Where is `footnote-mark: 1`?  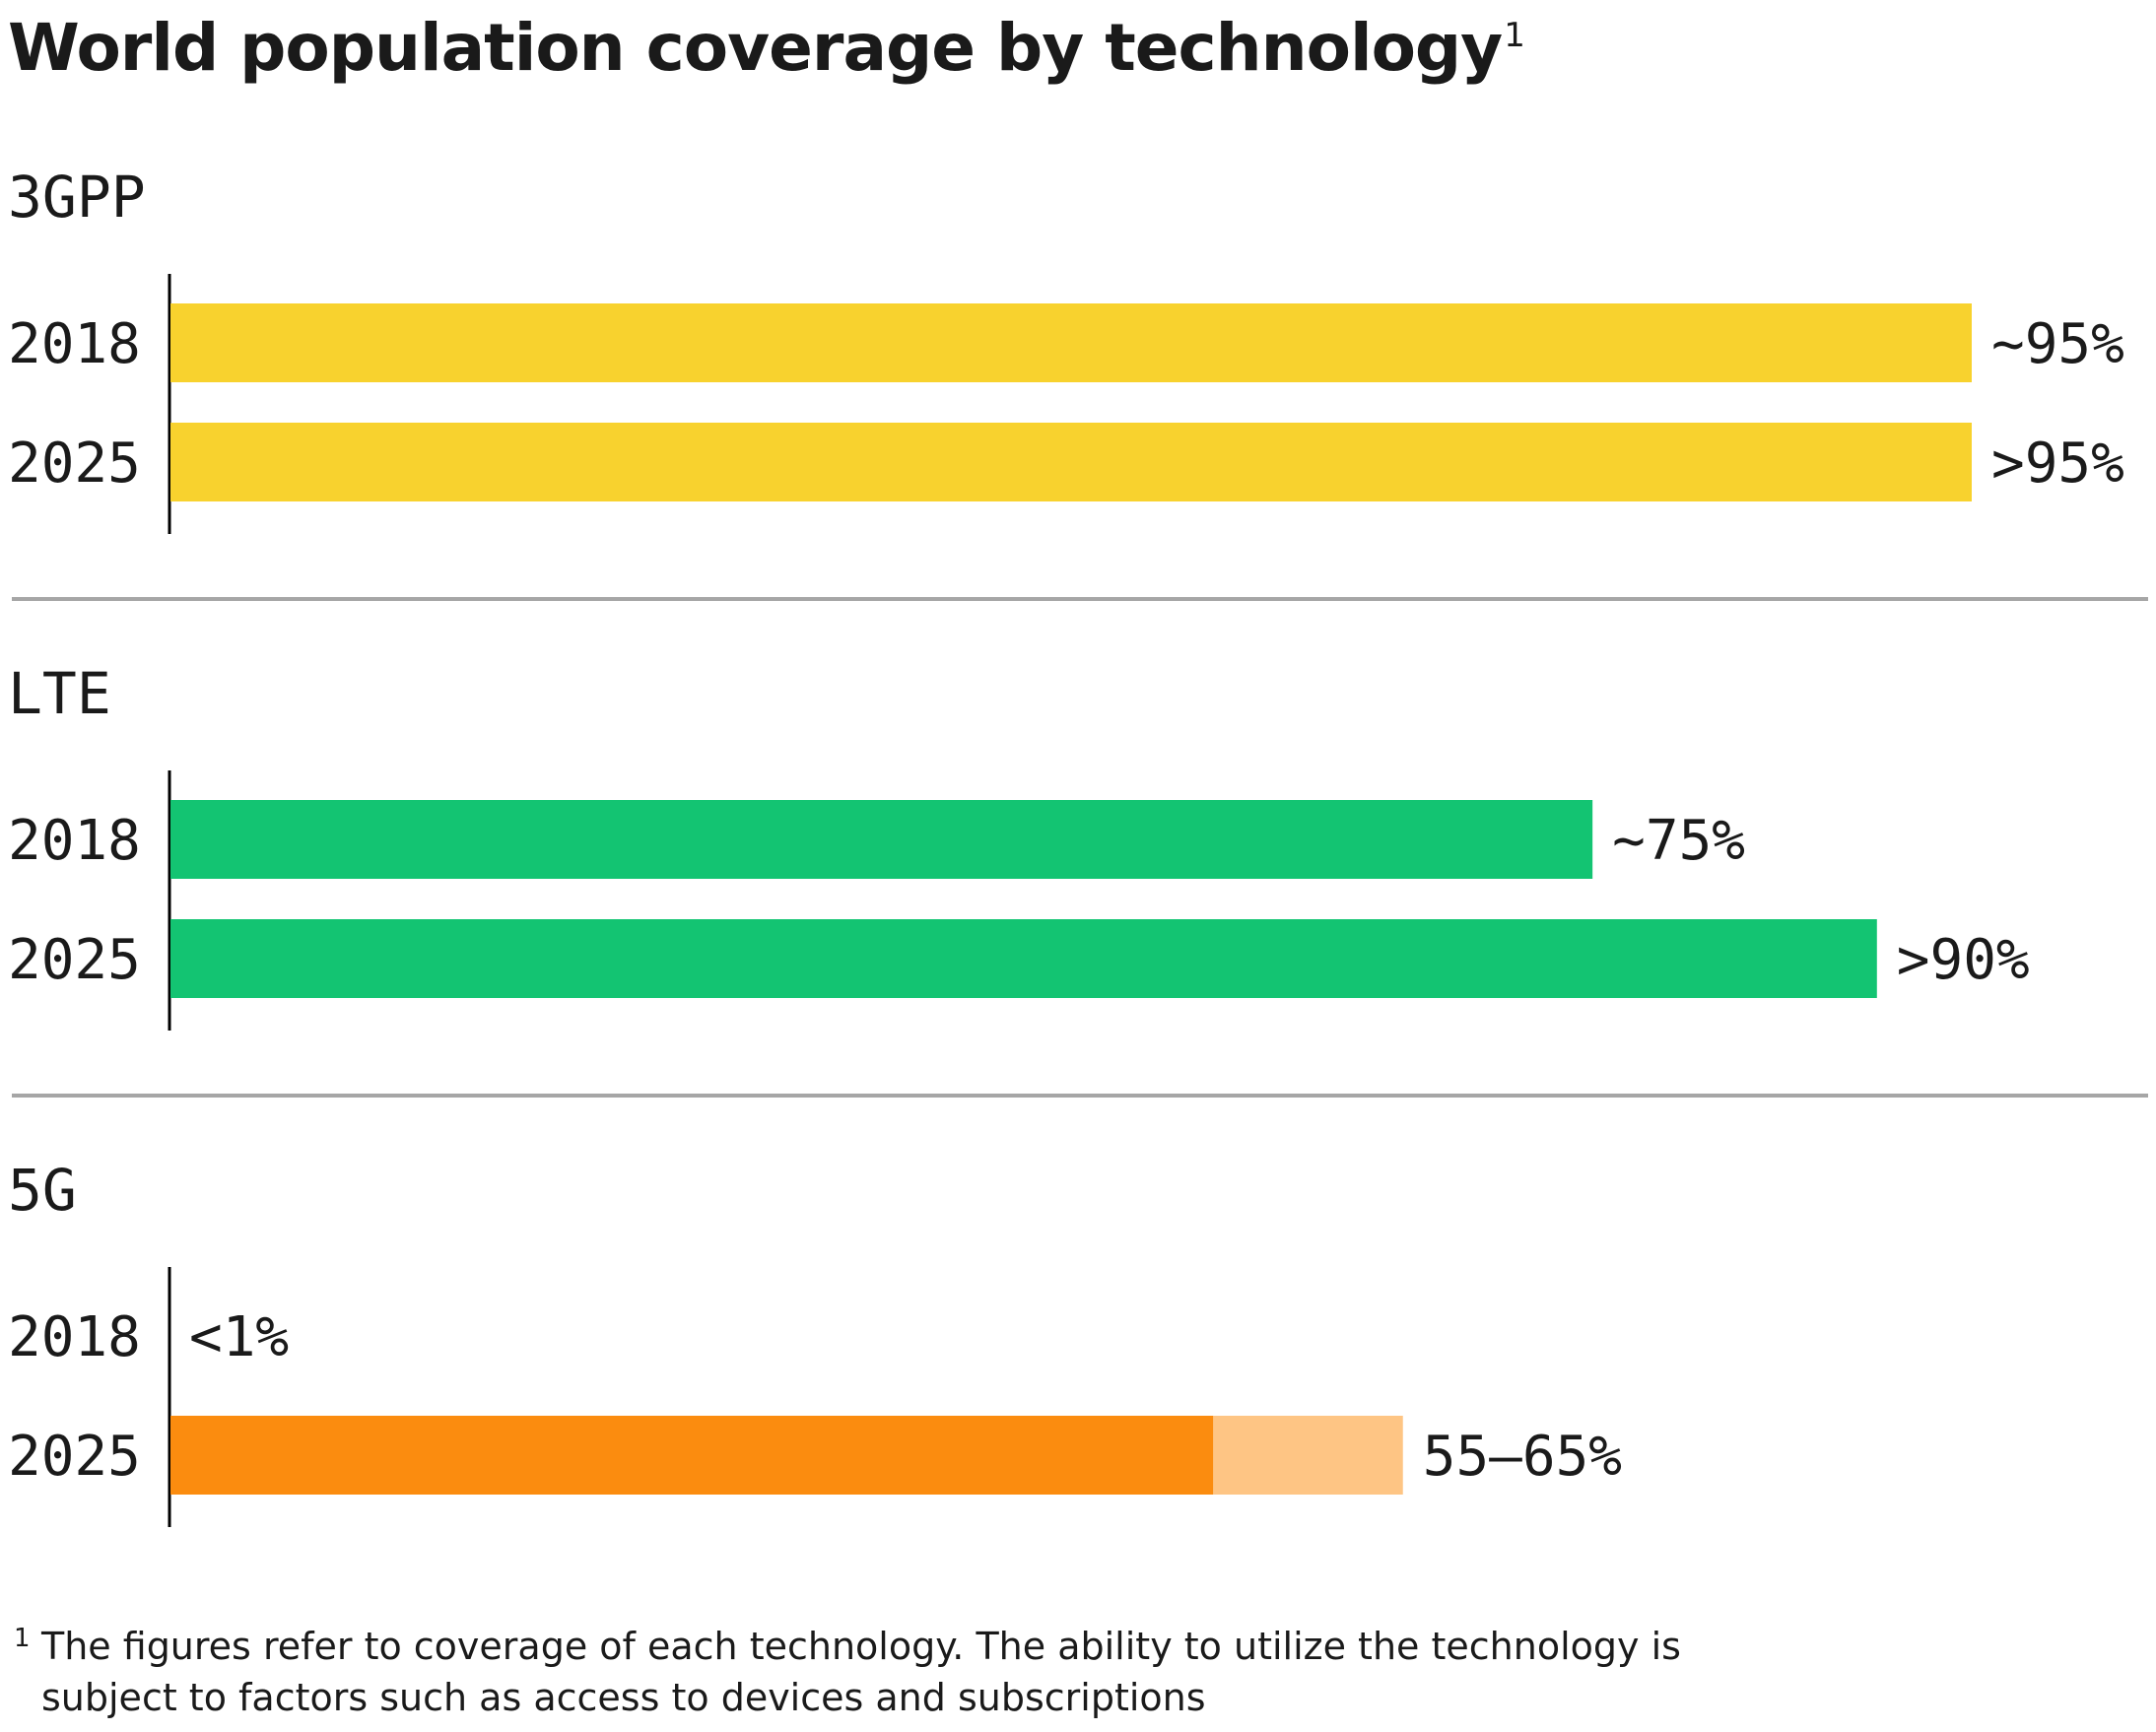 footnote-mark: 1 is located at coordinates (23, 1638).